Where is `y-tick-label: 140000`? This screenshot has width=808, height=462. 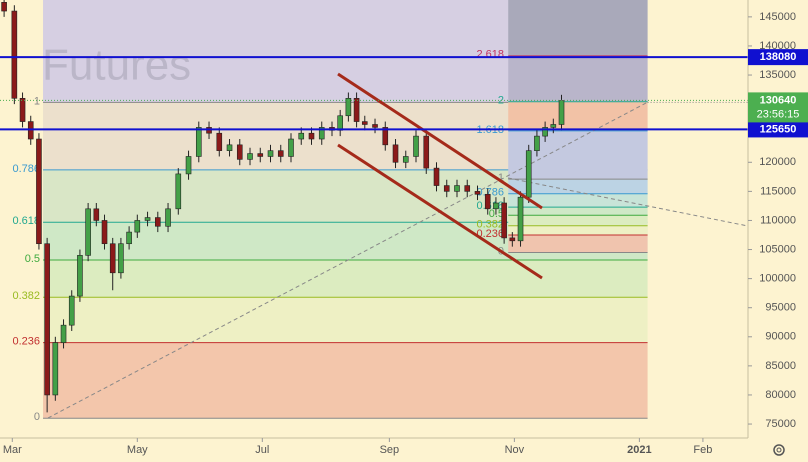
y-tick-label: 140000 is located at coordinates (777, 46).